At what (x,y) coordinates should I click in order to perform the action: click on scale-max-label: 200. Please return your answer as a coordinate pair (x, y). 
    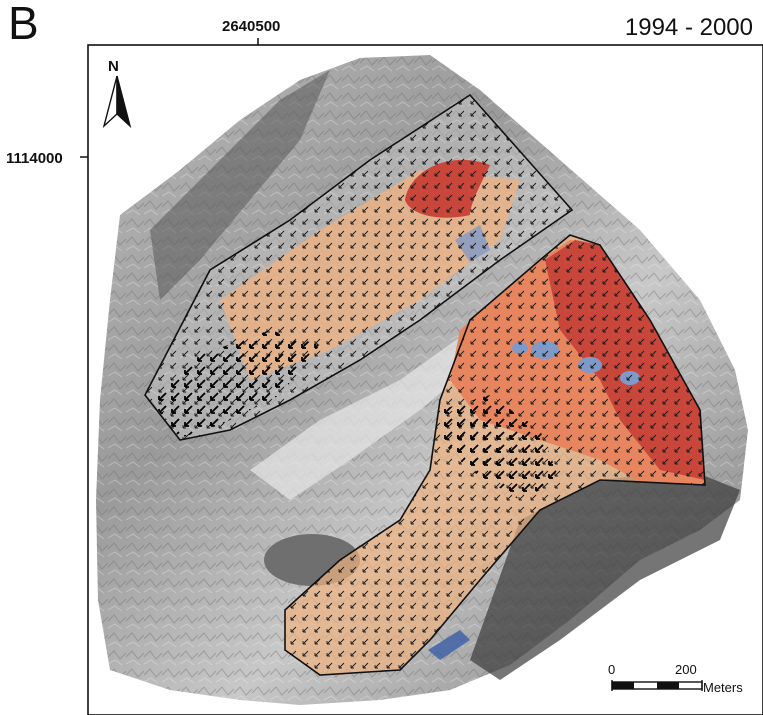
    Looking at the image, I should click on (686, 669).